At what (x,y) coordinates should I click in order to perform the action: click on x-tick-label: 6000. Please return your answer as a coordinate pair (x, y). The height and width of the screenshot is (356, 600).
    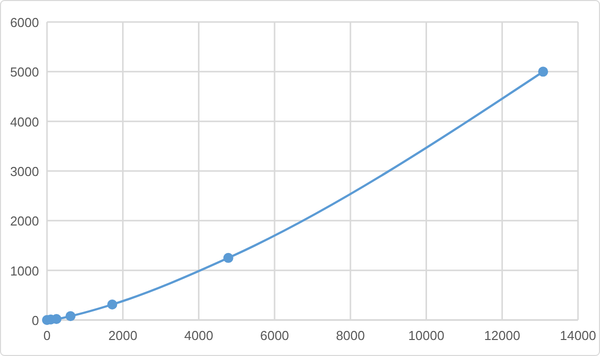
    Looking at the image, I should click on (275, 335).